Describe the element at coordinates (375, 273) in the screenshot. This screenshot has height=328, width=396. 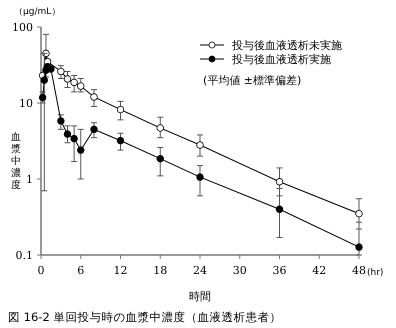
I see `text: (hr)` at that location.